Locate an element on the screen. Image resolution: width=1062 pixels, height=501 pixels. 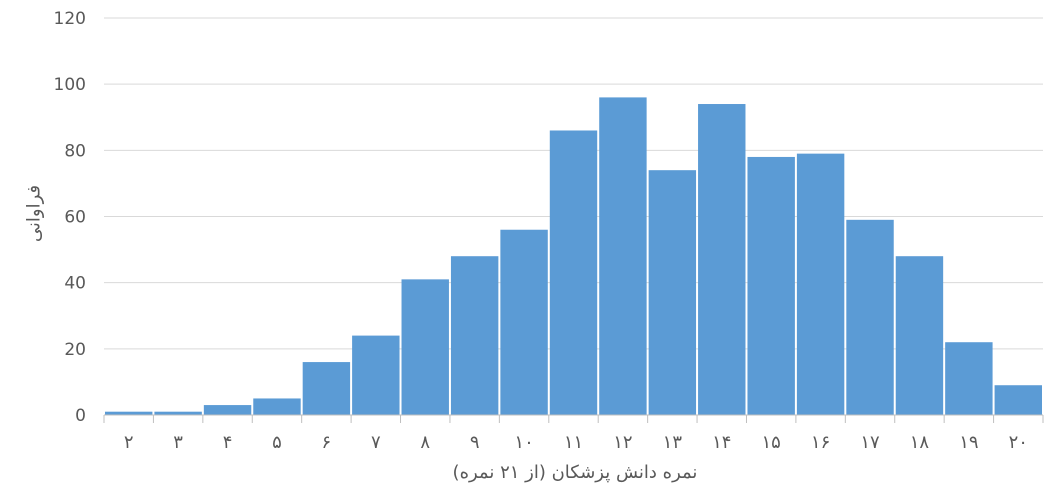
x-tick-label: ۲۰ is located at coordinates (1018, 442).